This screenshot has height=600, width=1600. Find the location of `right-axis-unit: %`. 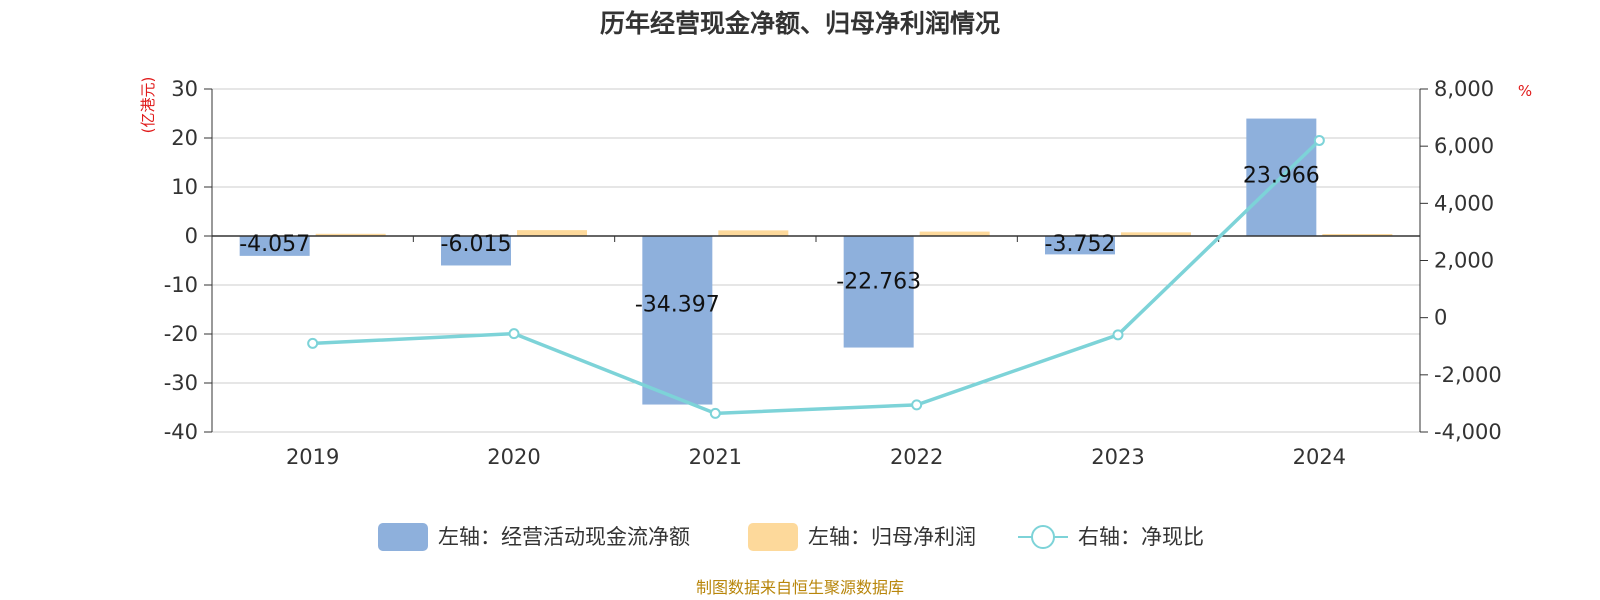

right-axis-unit: % is located at coordinates (1525, 91).